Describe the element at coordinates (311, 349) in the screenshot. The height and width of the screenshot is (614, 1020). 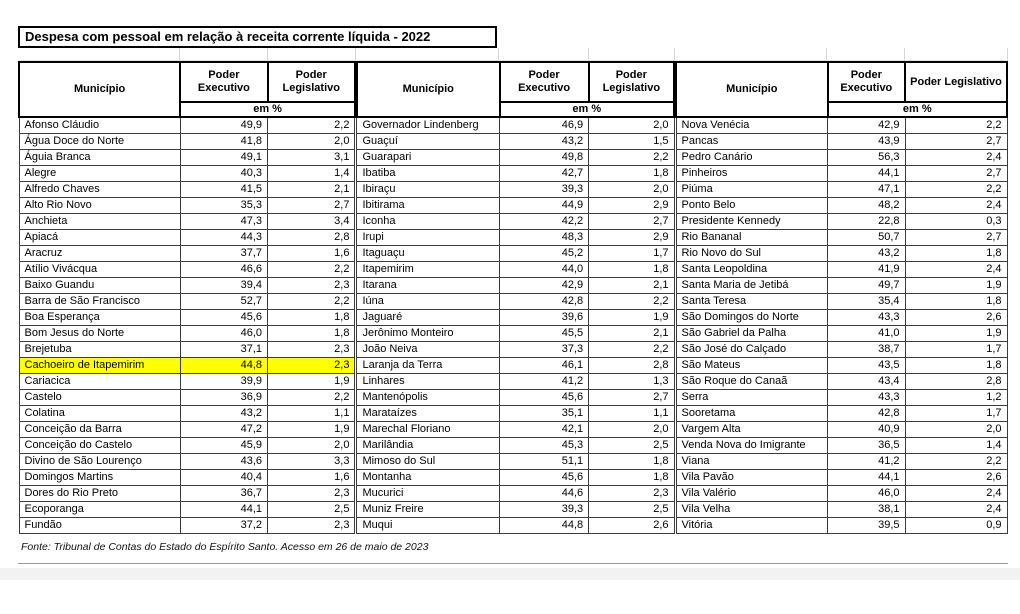
I see `legislative-value-cell: 2,3` at that location.